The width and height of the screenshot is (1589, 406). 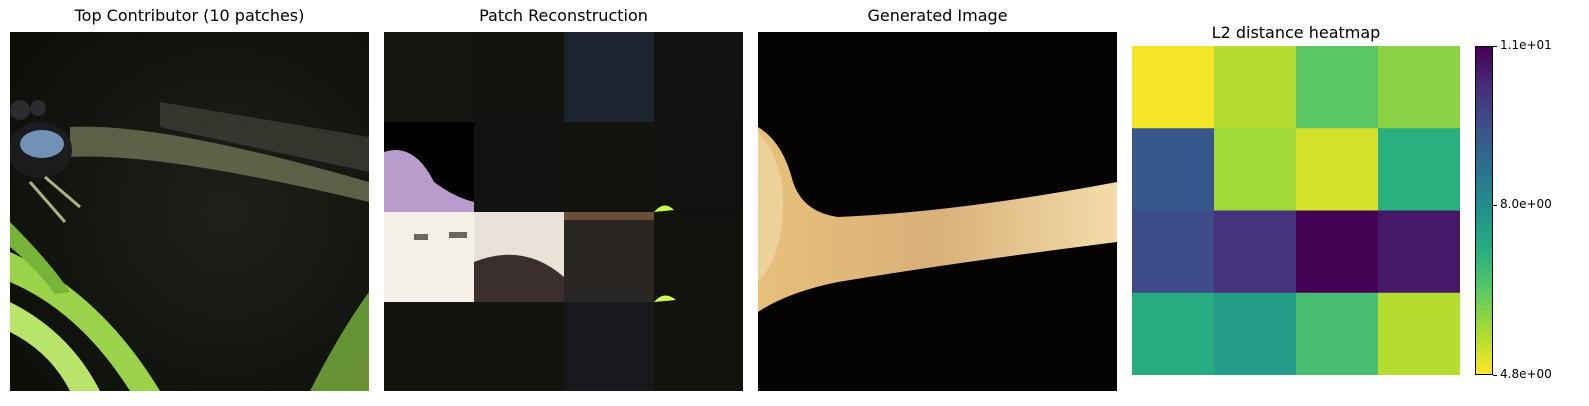 What do you see at coordinates (1255, 169) in the screenshot?
I see `heatmap-cell-r1-c1` at bounding box center [1255, 169].